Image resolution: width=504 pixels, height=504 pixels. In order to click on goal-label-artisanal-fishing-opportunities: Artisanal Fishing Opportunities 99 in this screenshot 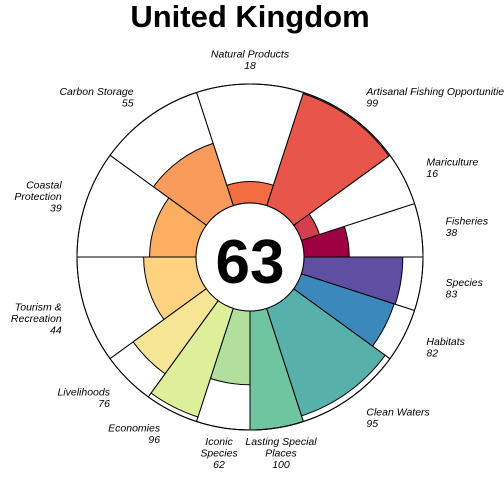, I will do `click(434, 98)`.